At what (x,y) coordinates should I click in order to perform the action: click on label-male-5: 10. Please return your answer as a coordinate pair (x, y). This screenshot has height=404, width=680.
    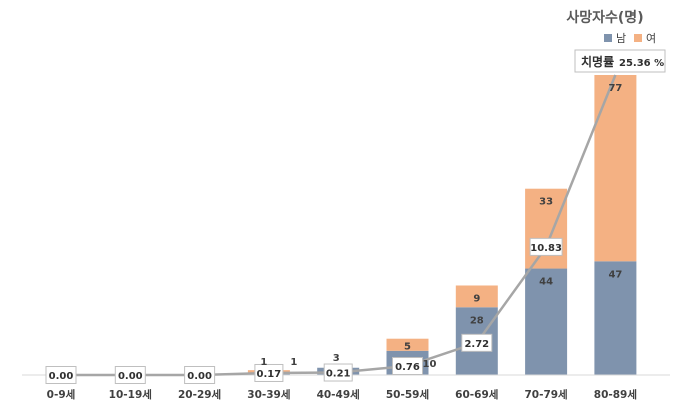
    Looking at the image, I should click on (430, 364).